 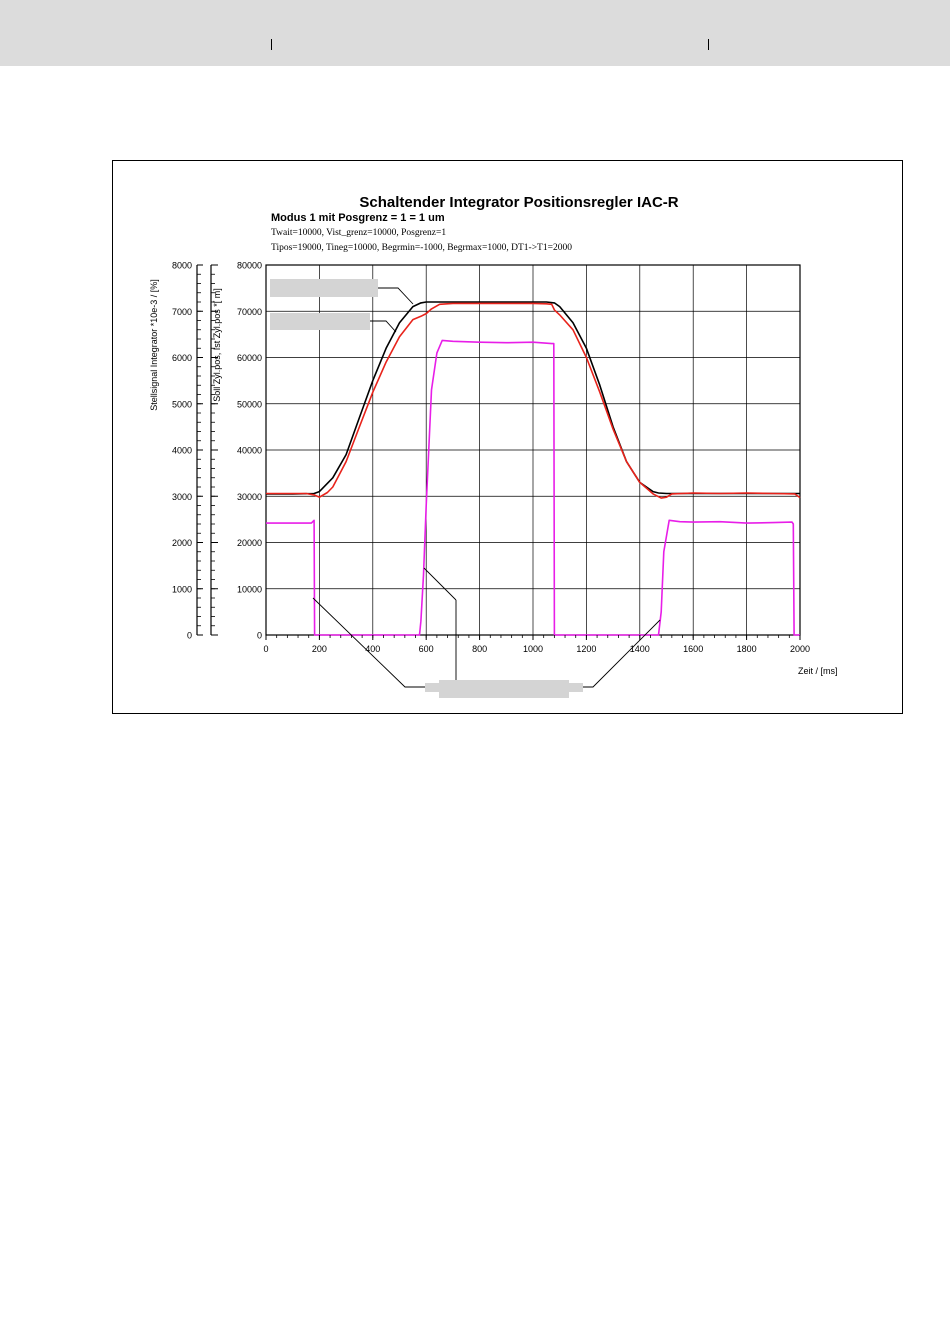 What do you see at coordinates (747, 649) in the screenshot?
I see `x-tick-label: 1800` at bounding box center [747, 649].